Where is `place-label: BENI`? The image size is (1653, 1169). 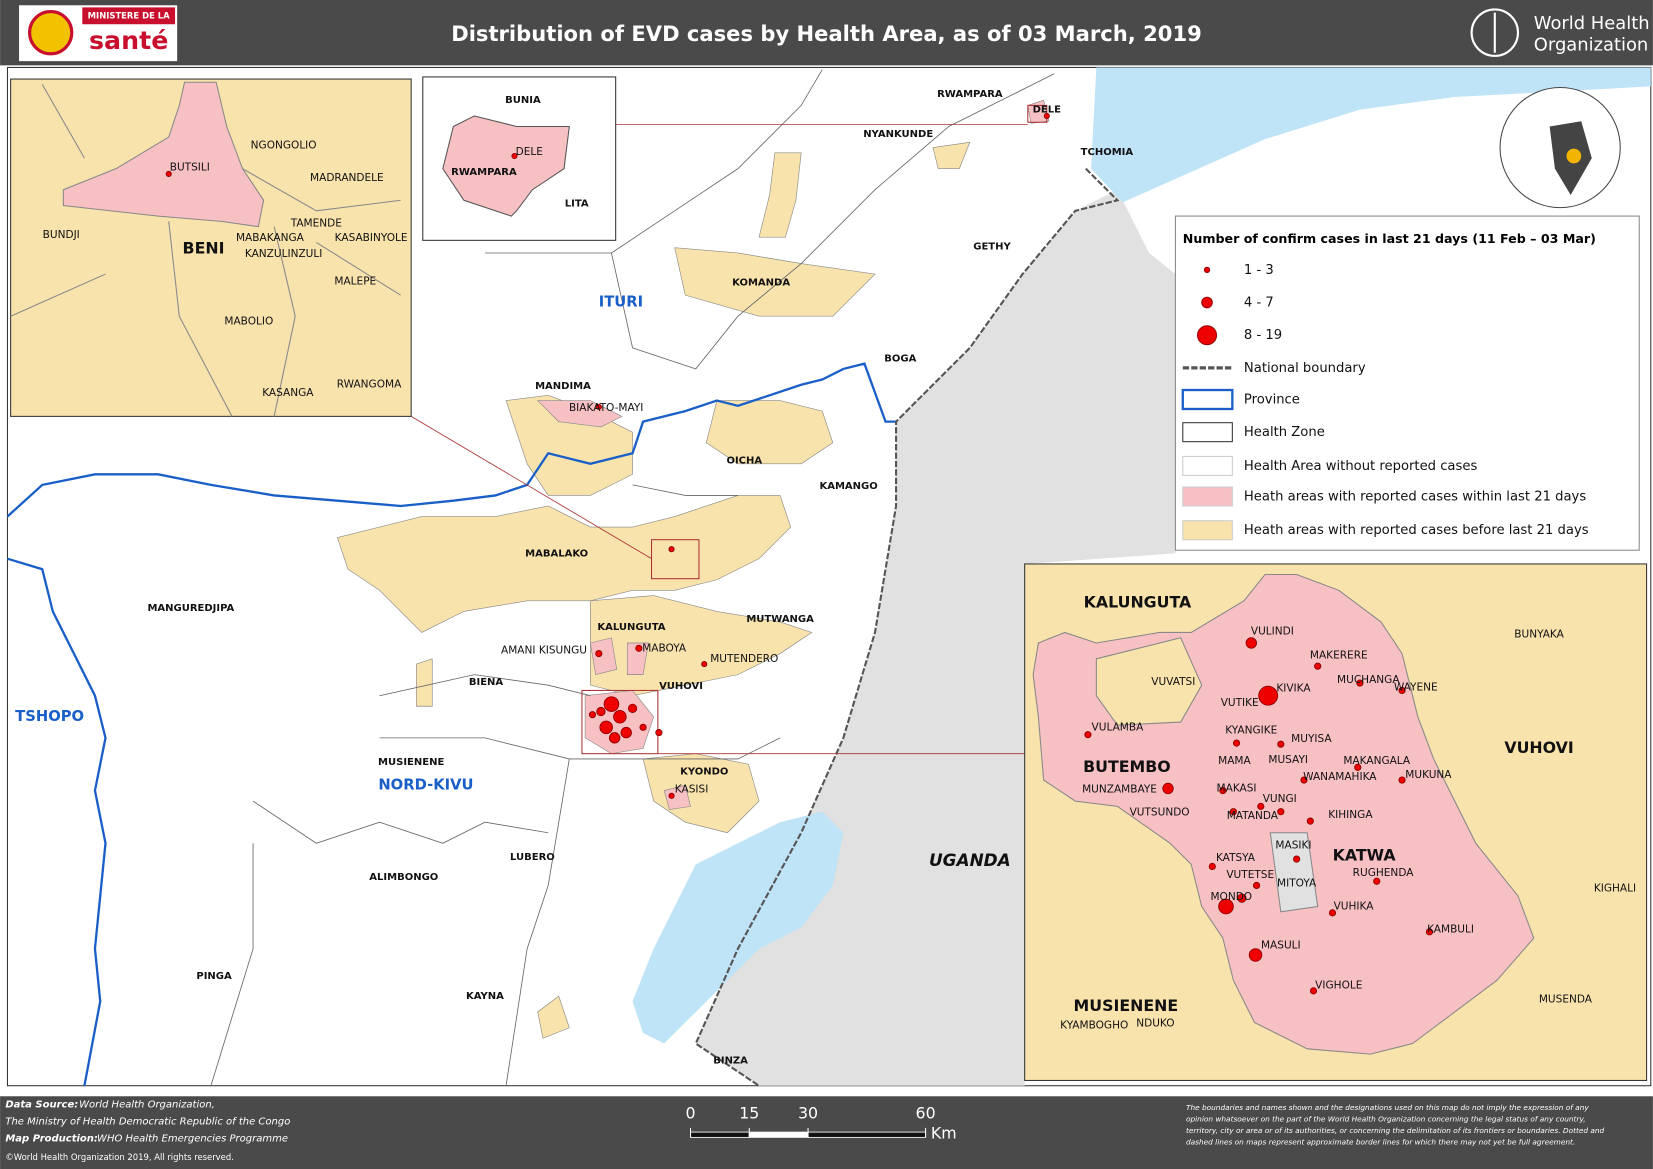 place-label: BENI is located at coordinates (204, 247).